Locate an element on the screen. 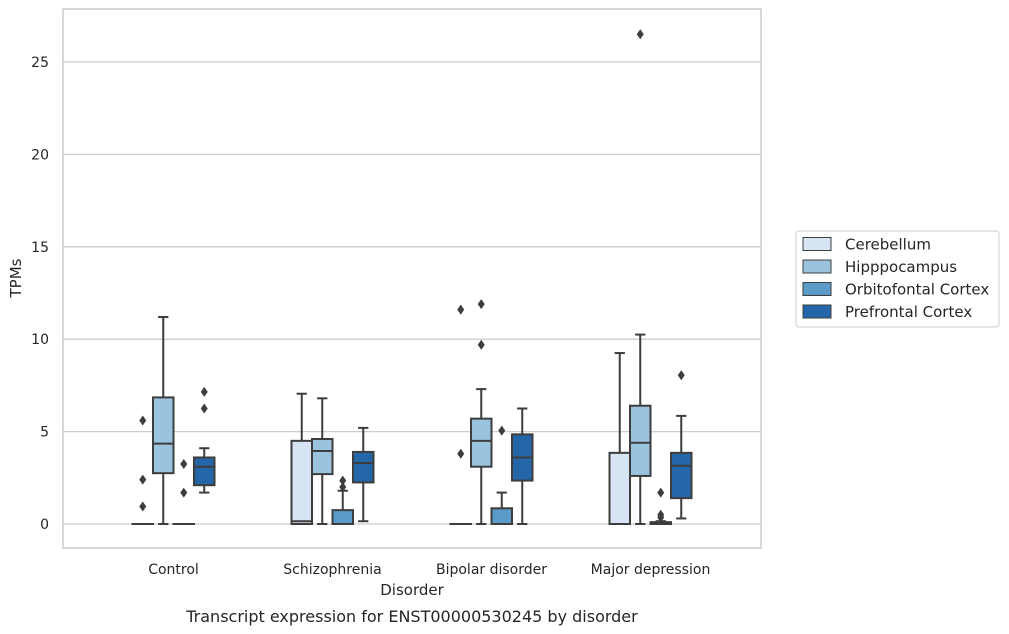  y-axis-label: TPMs is located at coordinates (16, 278).